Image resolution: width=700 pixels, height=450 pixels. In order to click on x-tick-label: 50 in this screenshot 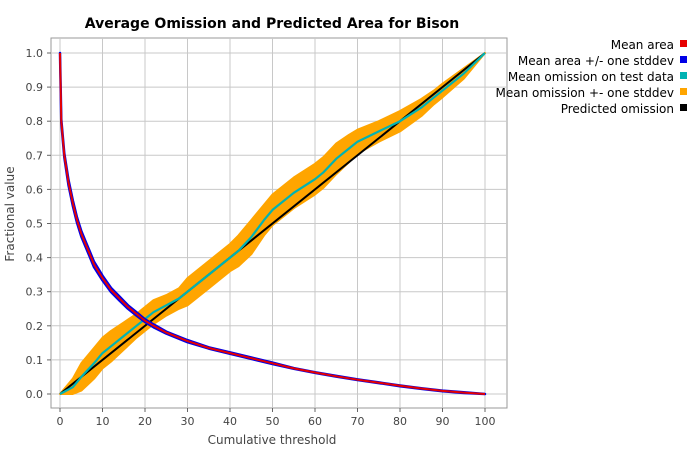, I will do `click(273, 421)`.